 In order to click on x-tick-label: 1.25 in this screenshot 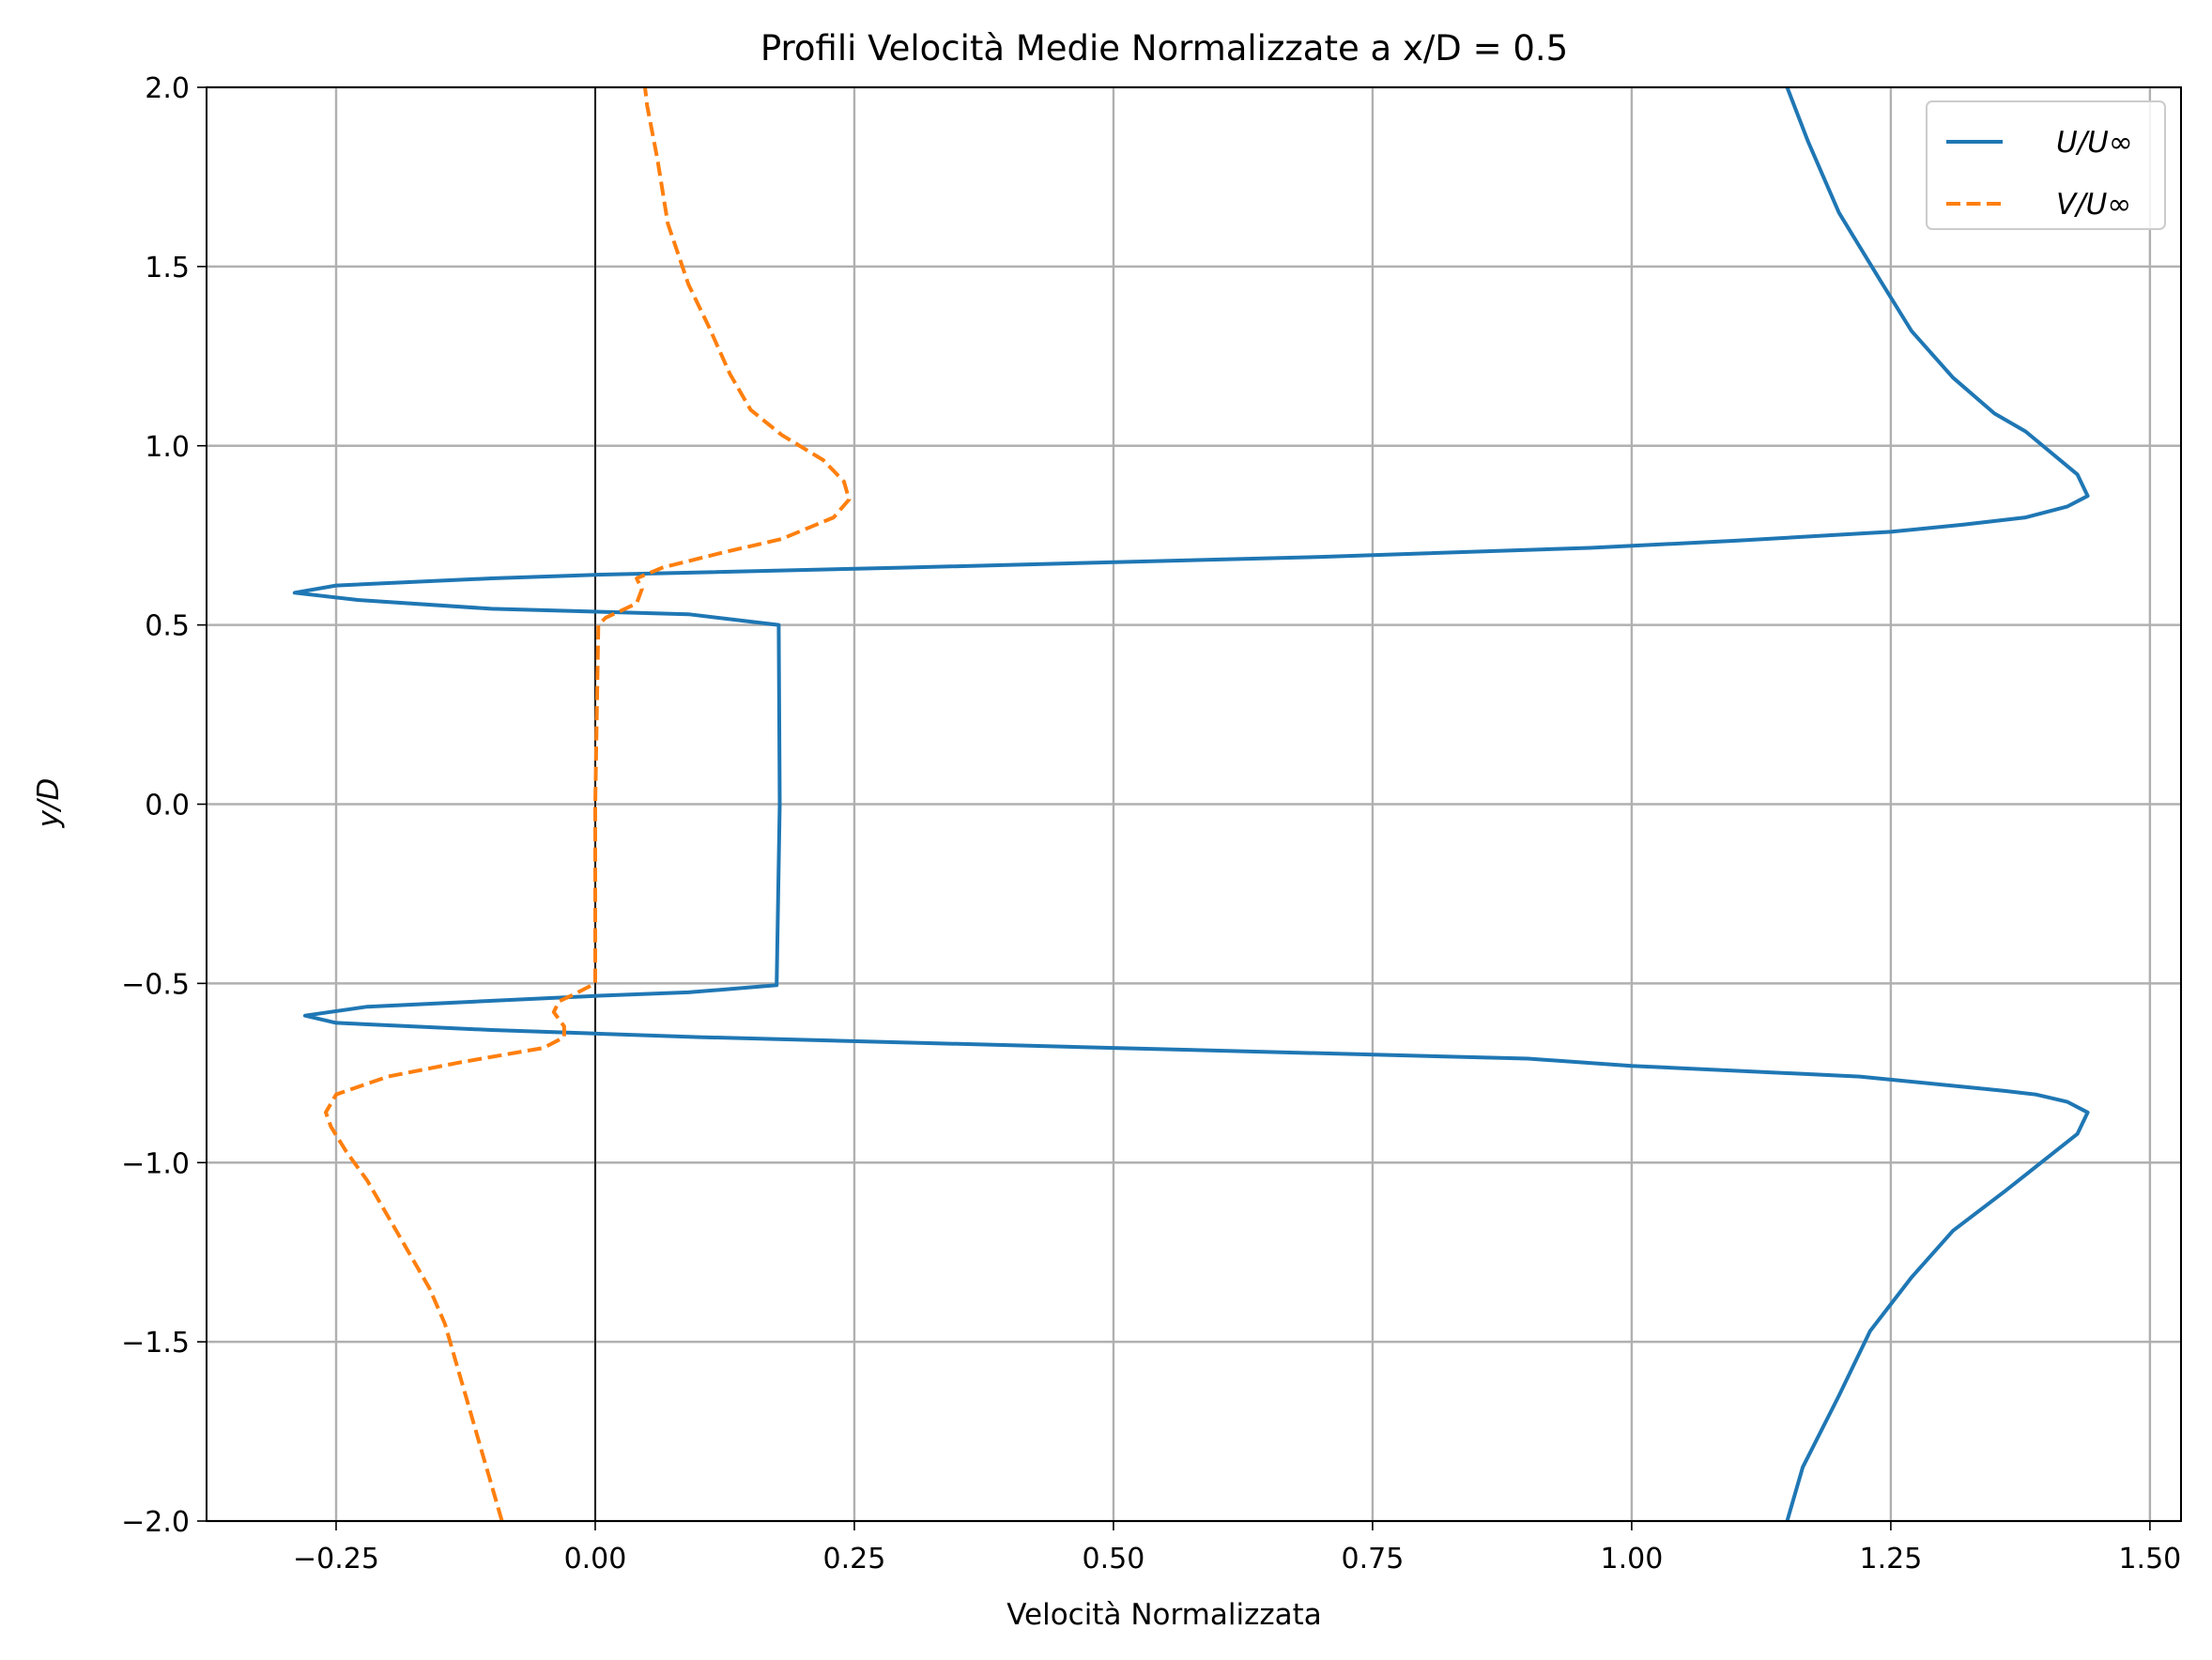, I will do `click(1890, 1559)`.